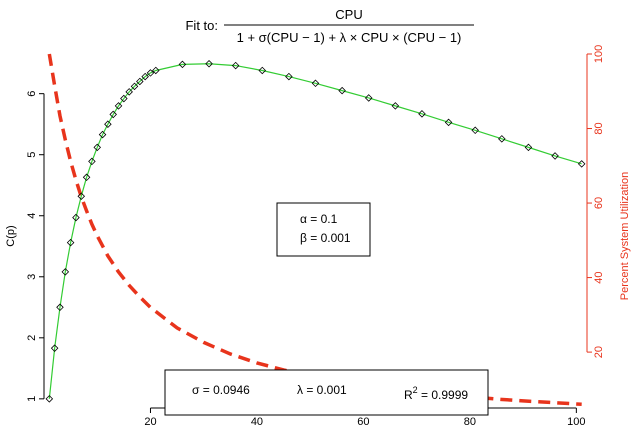  What do you see at coordinates (32, 94) in the screenshot?
I see `y-left-tick-label: 6` at bounding box center [32, 94].